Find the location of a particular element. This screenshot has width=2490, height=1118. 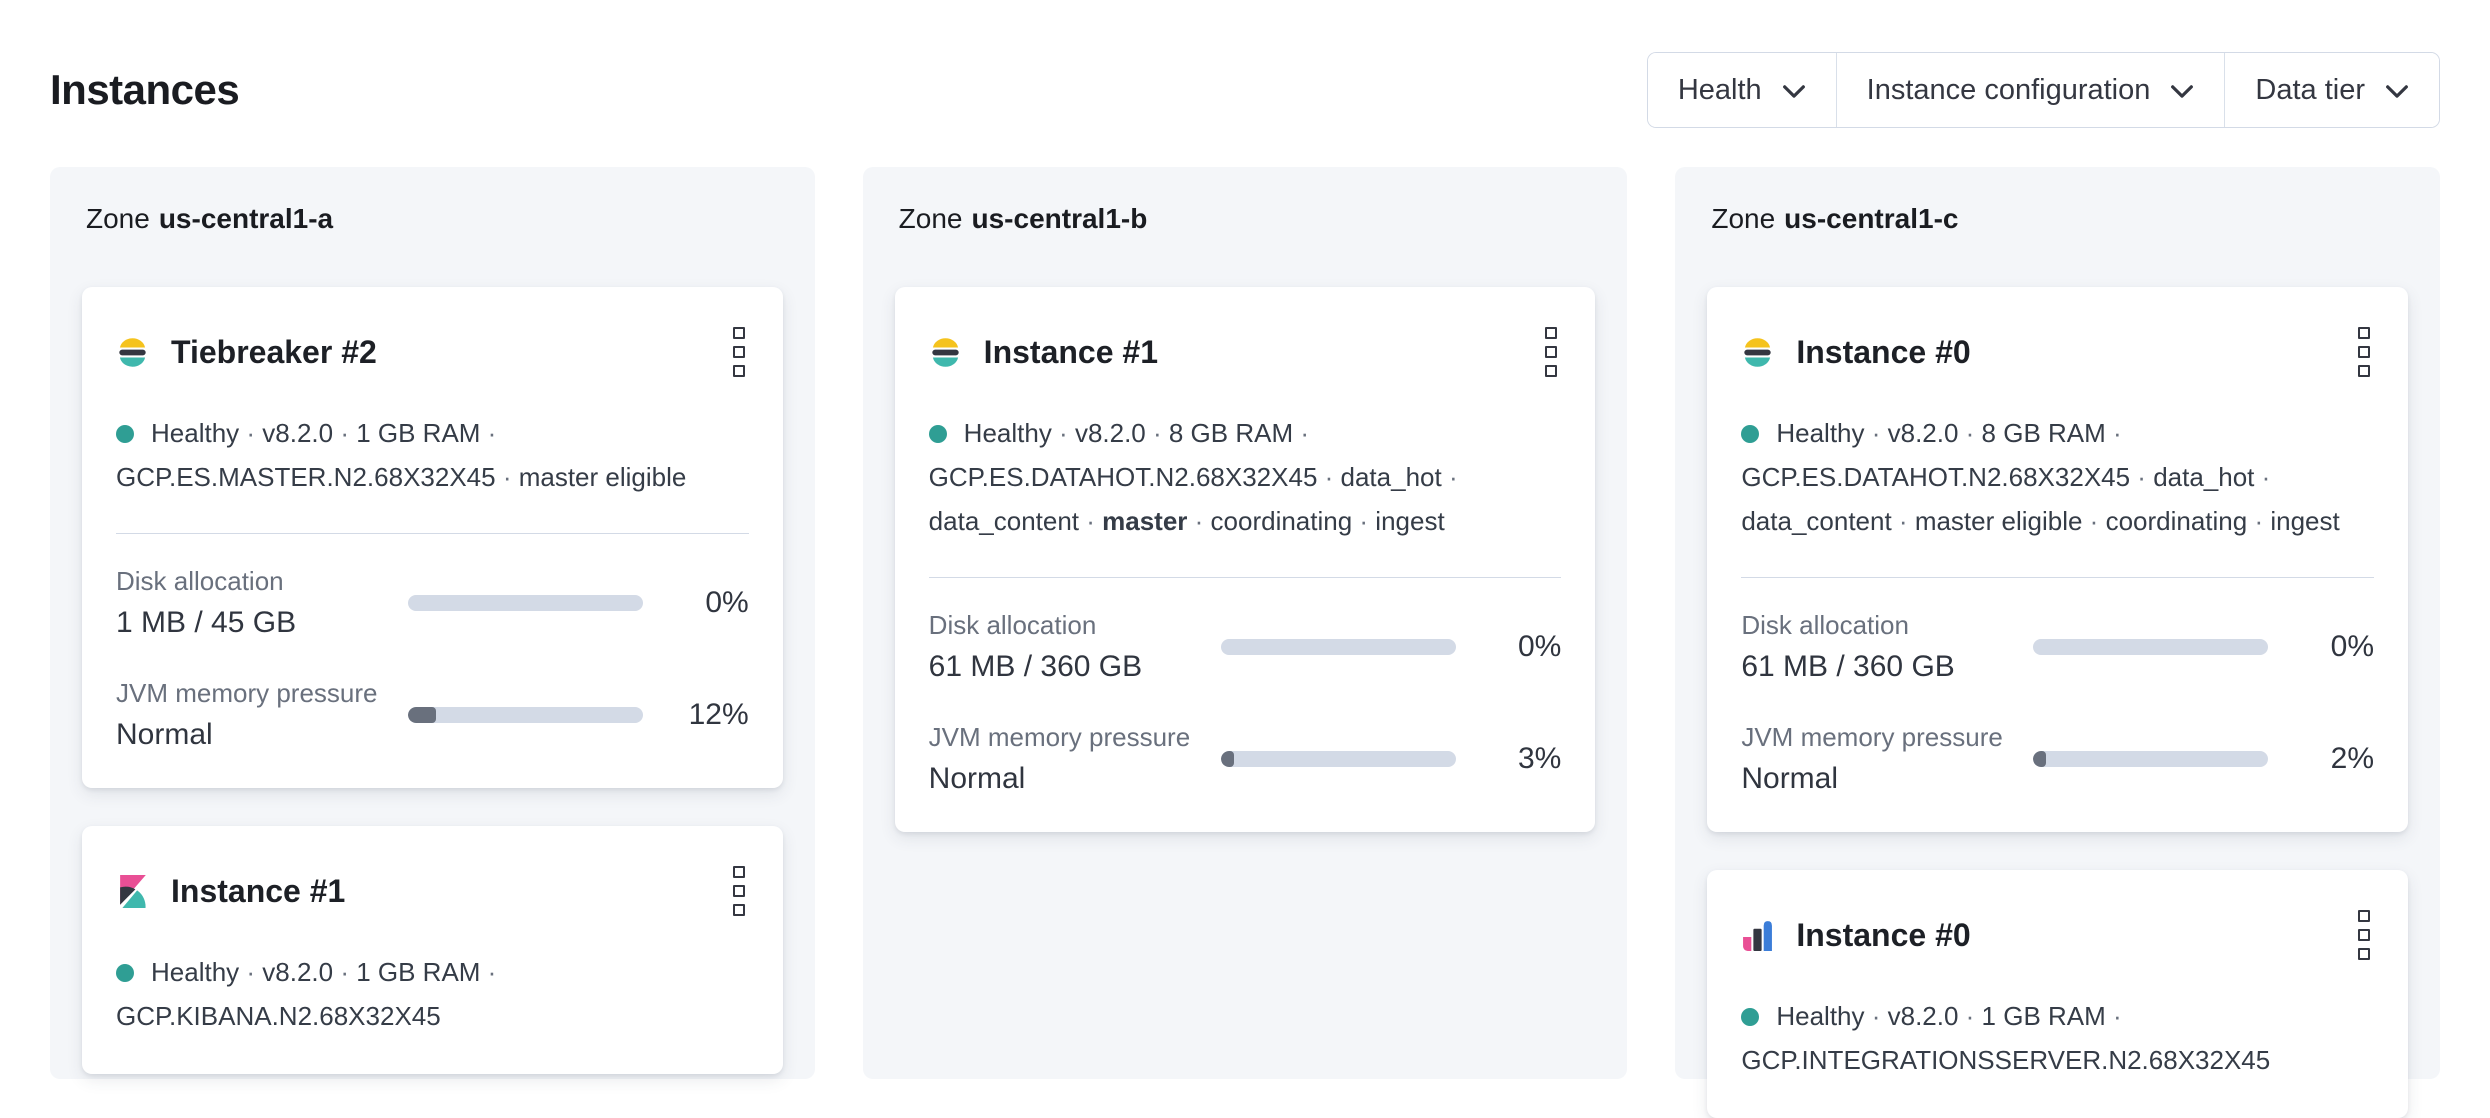

instance-meta-line: Healthy · v8.2.0 · 8 GB RAM · is located at coordinates (1245, 433).